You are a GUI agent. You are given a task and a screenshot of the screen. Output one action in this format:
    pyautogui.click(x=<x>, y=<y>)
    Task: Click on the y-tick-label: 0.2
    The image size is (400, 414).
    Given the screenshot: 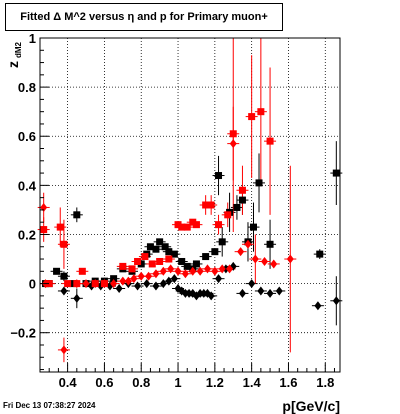 What is the action you would take?
    pyautogui.click(x=27, y=234)
    